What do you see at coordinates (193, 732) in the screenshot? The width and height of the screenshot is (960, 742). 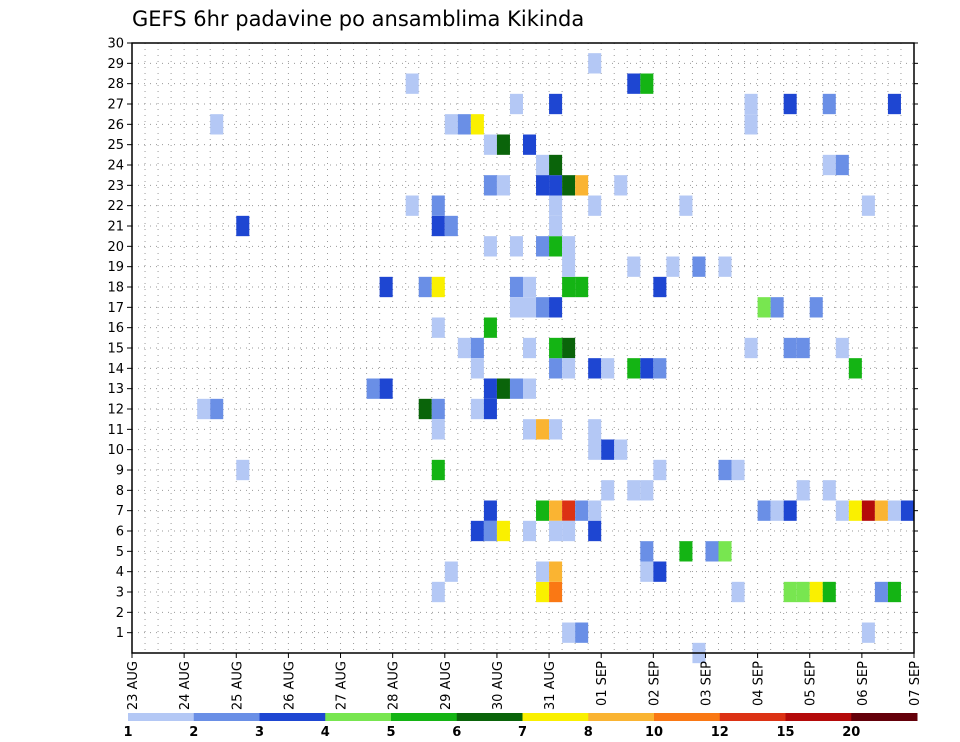 I see `legend-label: 2` at bounding box center [193, 732].